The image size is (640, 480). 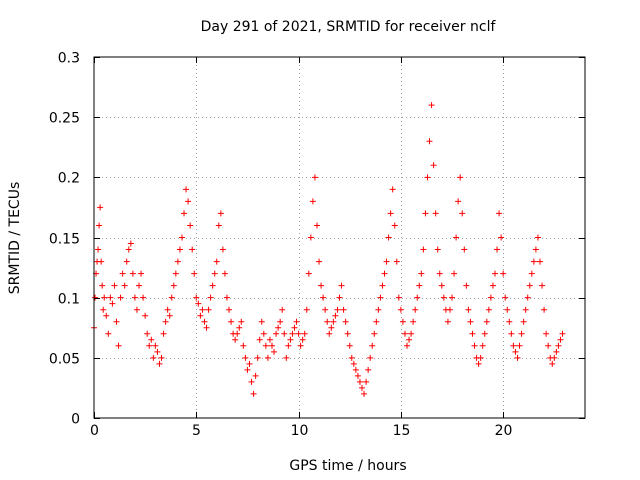 What do you see at coordinates (402, 431) in the screenshot?
I see `x-tick-label: 15` at bounding box center [402, 431].